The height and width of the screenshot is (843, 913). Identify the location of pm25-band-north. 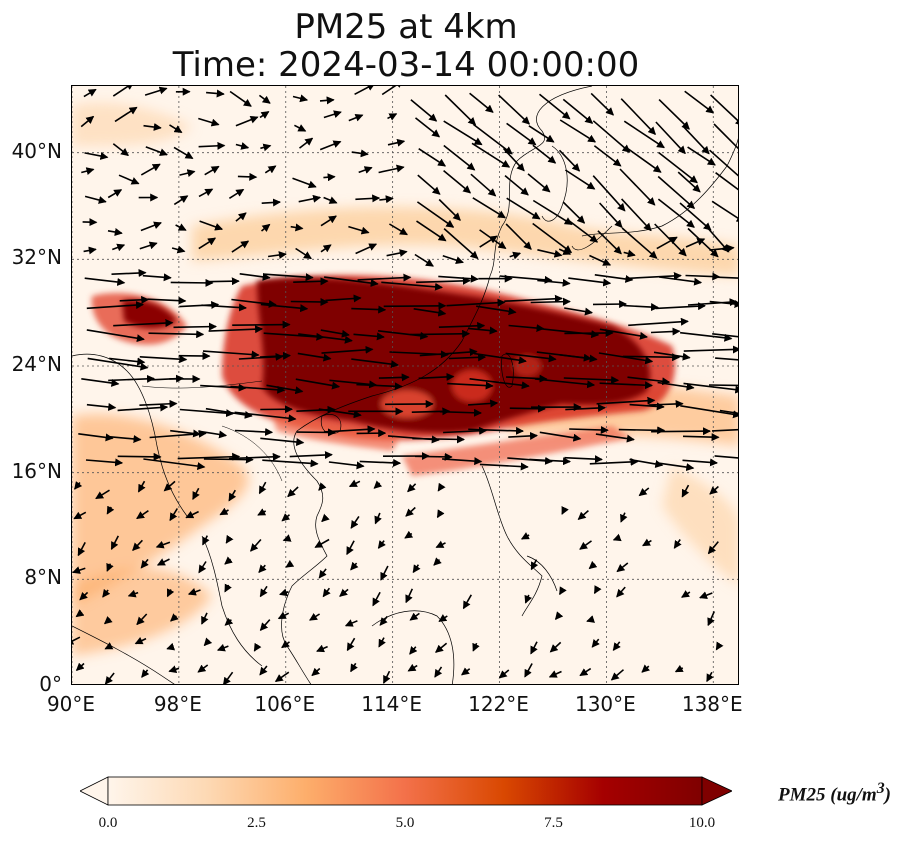
(465, 241).